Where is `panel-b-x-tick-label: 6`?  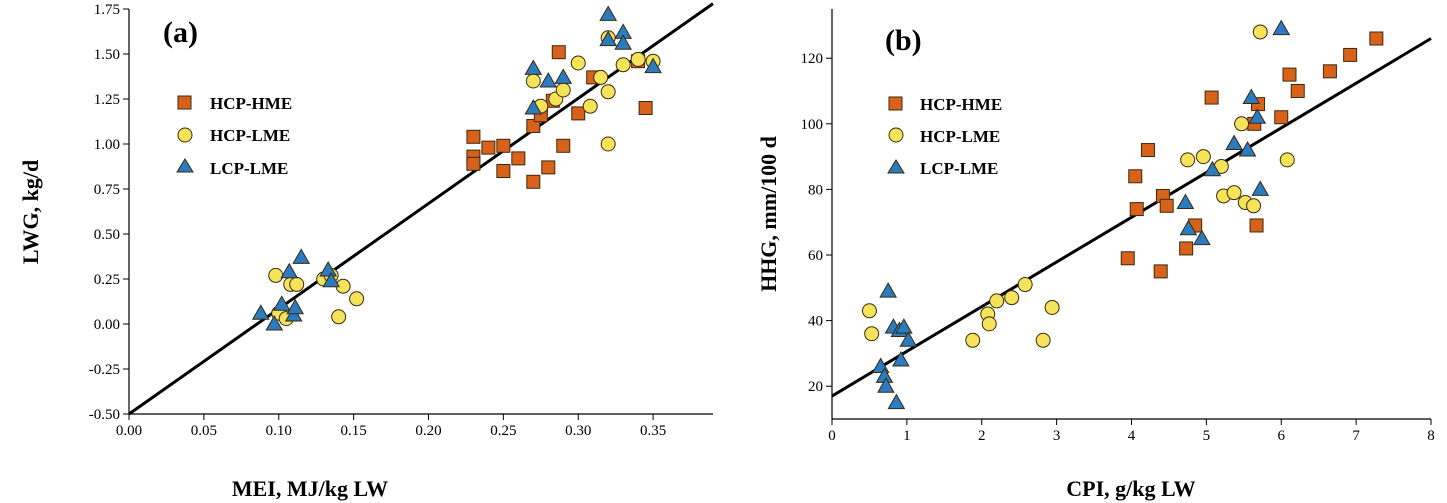 panel-b-x-tick-label: 6 is located at coordinates (1282, 436).